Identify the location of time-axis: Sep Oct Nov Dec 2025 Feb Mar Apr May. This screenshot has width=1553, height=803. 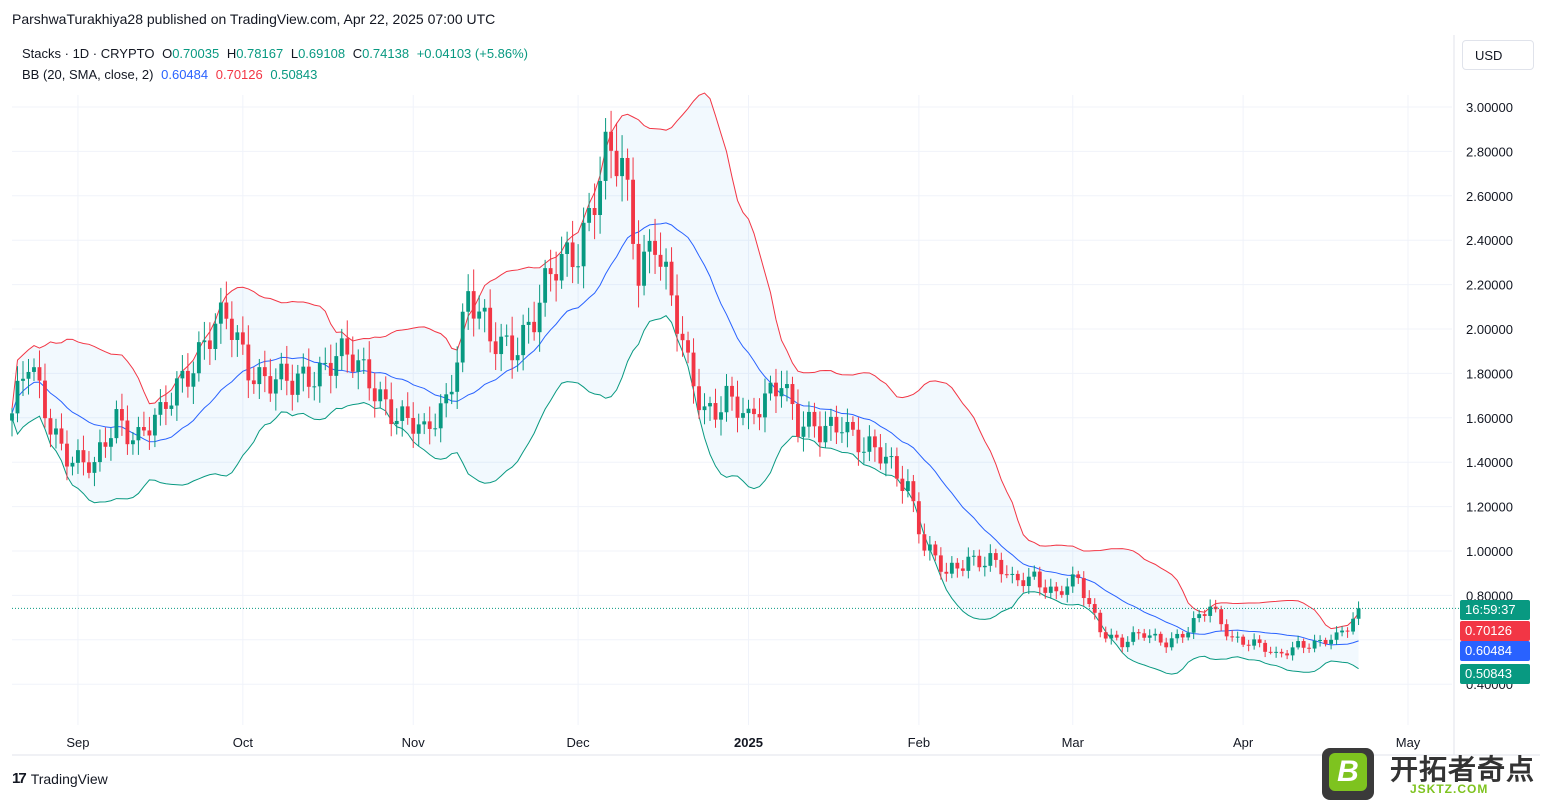
(743, 742).